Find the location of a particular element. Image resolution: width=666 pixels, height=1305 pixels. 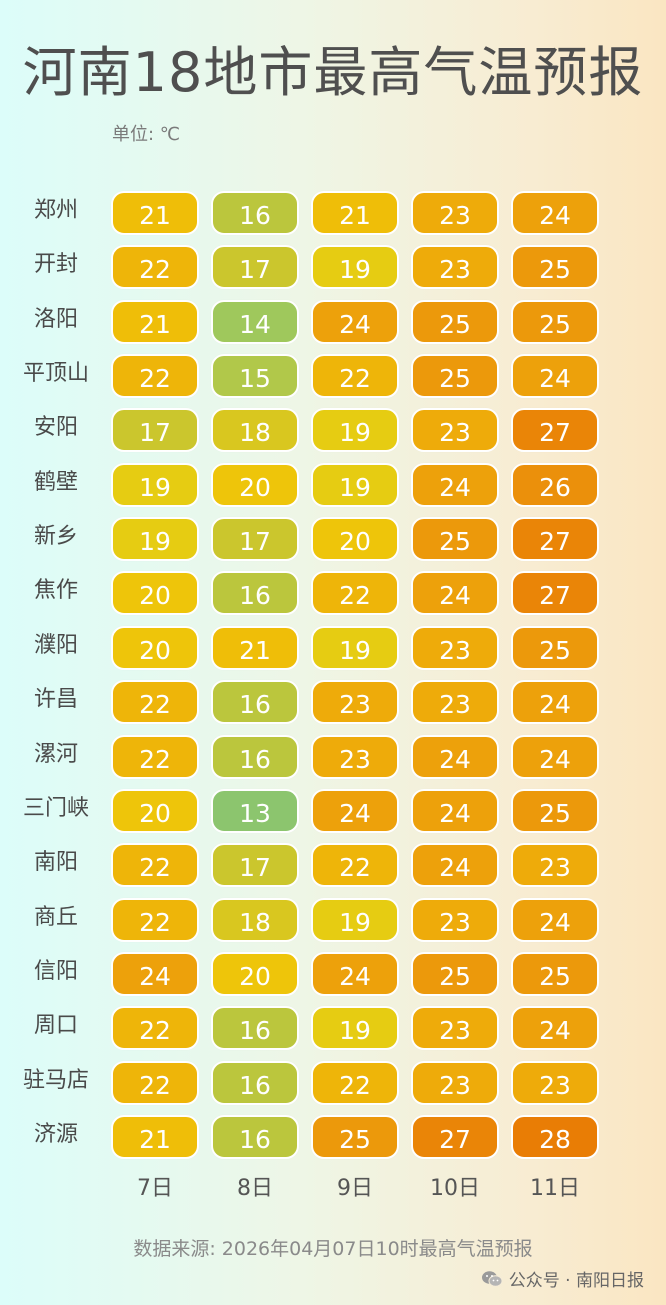

chart-title: 河南18地市最高气温预报 is located at coordinates (333, 72).